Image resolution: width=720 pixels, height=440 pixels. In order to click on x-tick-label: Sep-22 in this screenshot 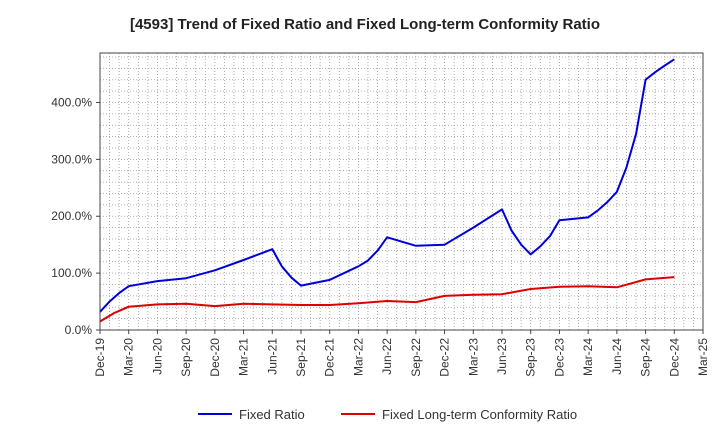, I will do `click(416, 357)`.